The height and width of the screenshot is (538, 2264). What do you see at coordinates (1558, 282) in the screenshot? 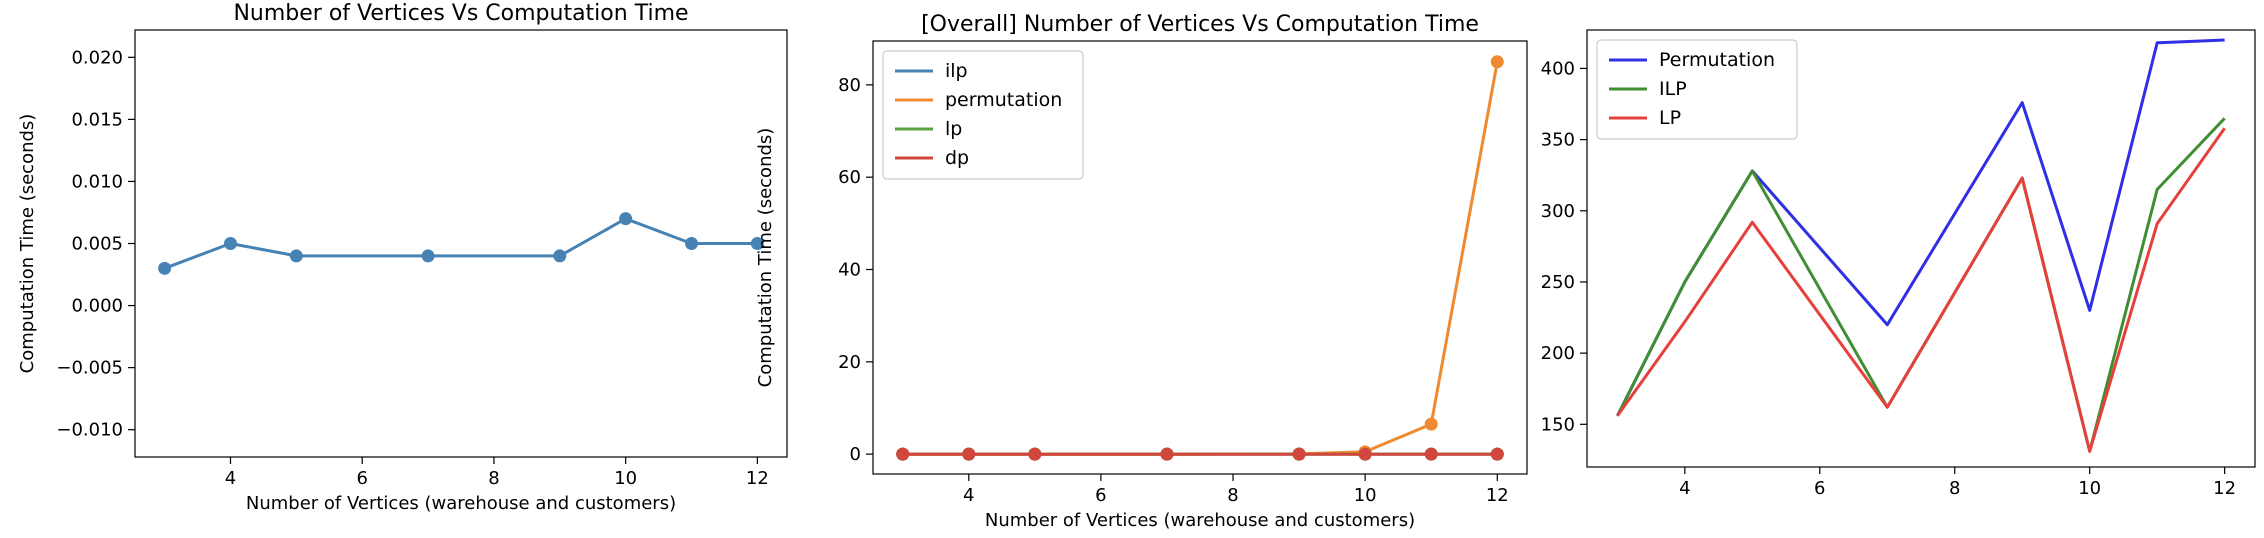
I see `y-tick-label: 250` at bounding box center [1558, 282].